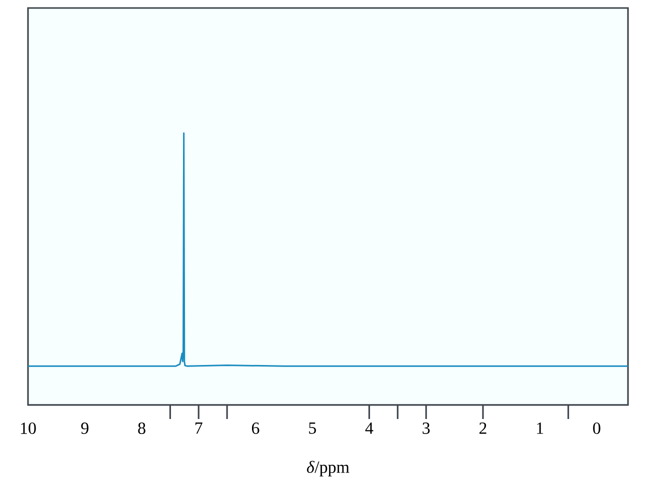 Image resolution: width=657 pixels, height=487 pixels. What do you see at coordinates (596, 428) in the screenshot?
I see `x-tick-label: 0` at bounding box center [596, 428].